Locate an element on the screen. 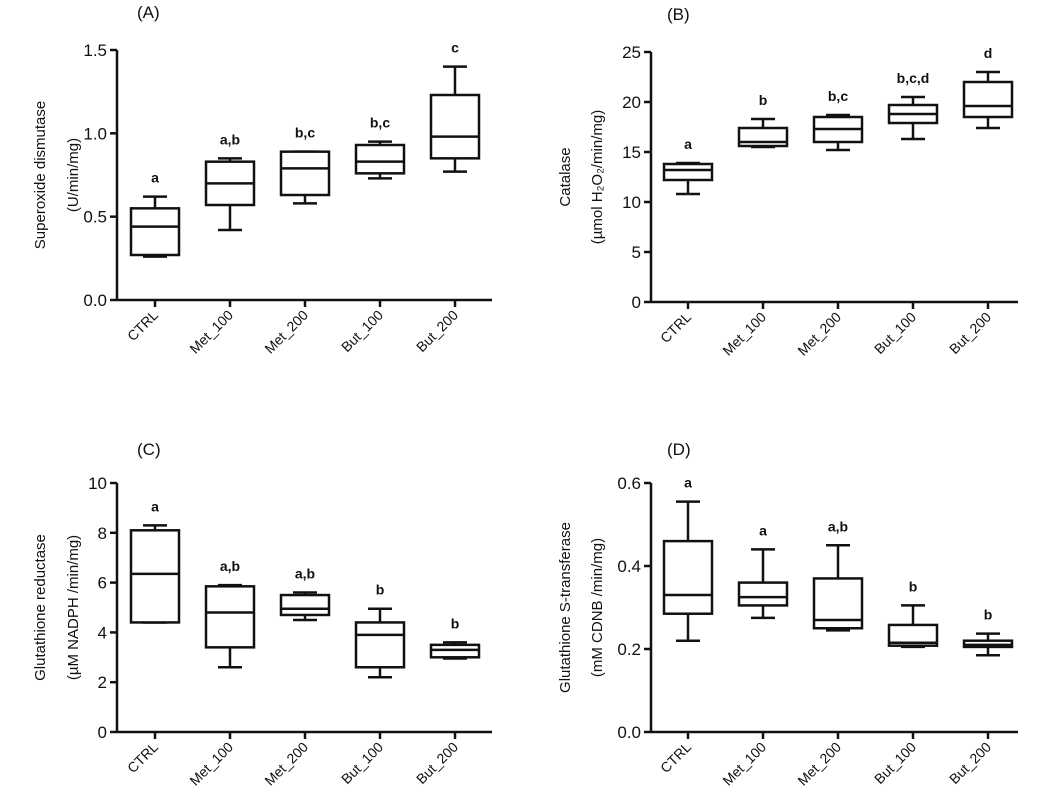 This screenshot has height=812, width=1064. y-axis-label: (mM CDNB /min/mg) is located at coordinates (597, 607).